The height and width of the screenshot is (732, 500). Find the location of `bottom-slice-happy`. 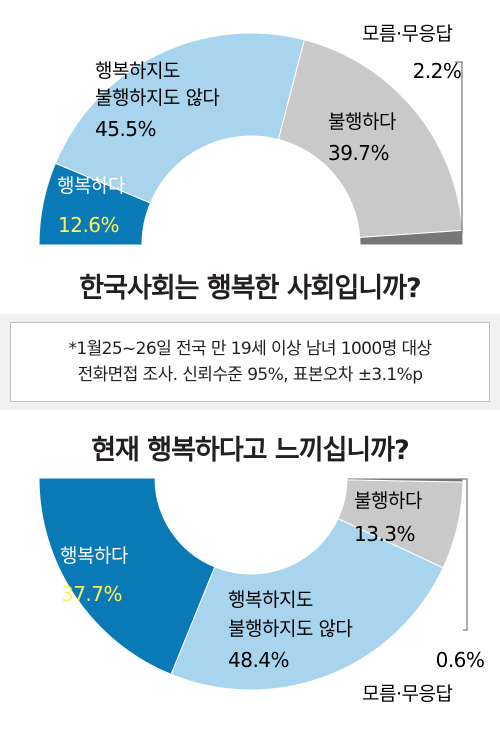

bottom-slice-happy is located at coordinates (127, 576).